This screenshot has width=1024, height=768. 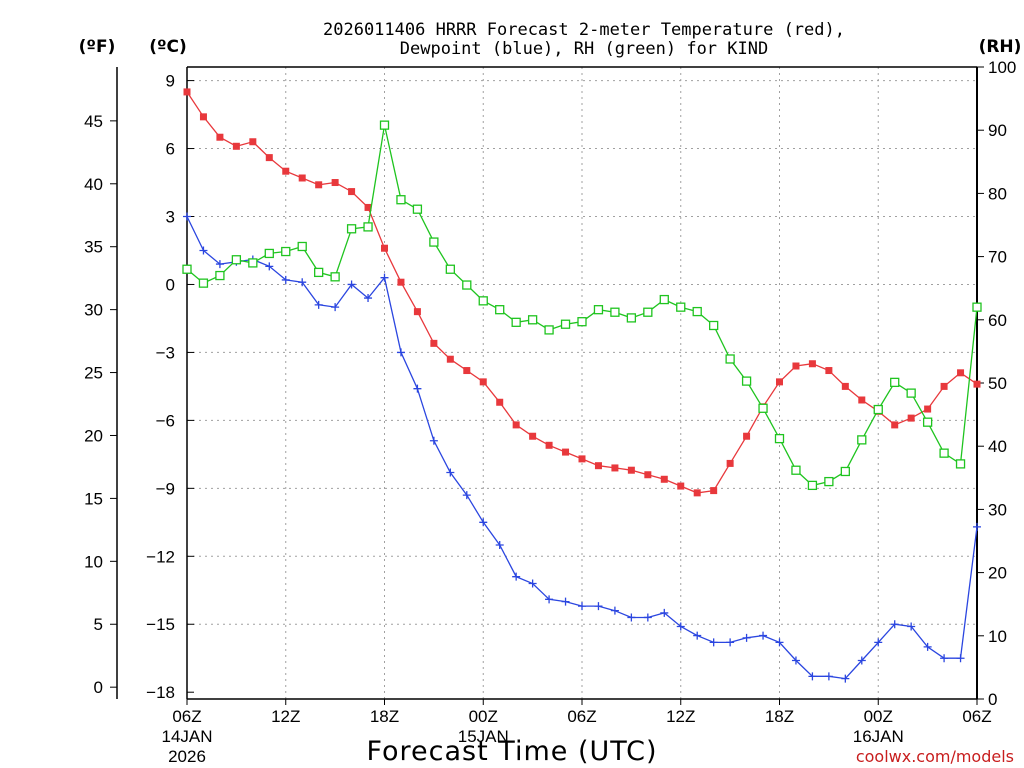 What do you see at coordinates (98, 624) in the screenshot?
I see `fahrenheit-tick-label: 5` at bounding box center [98, 624].